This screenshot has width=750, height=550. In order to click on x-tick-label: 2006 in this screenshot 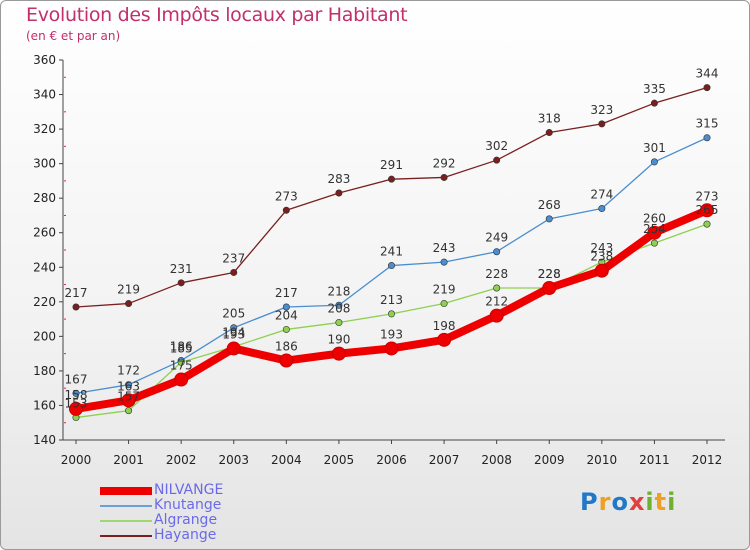, I will do `click(391, 460)`.